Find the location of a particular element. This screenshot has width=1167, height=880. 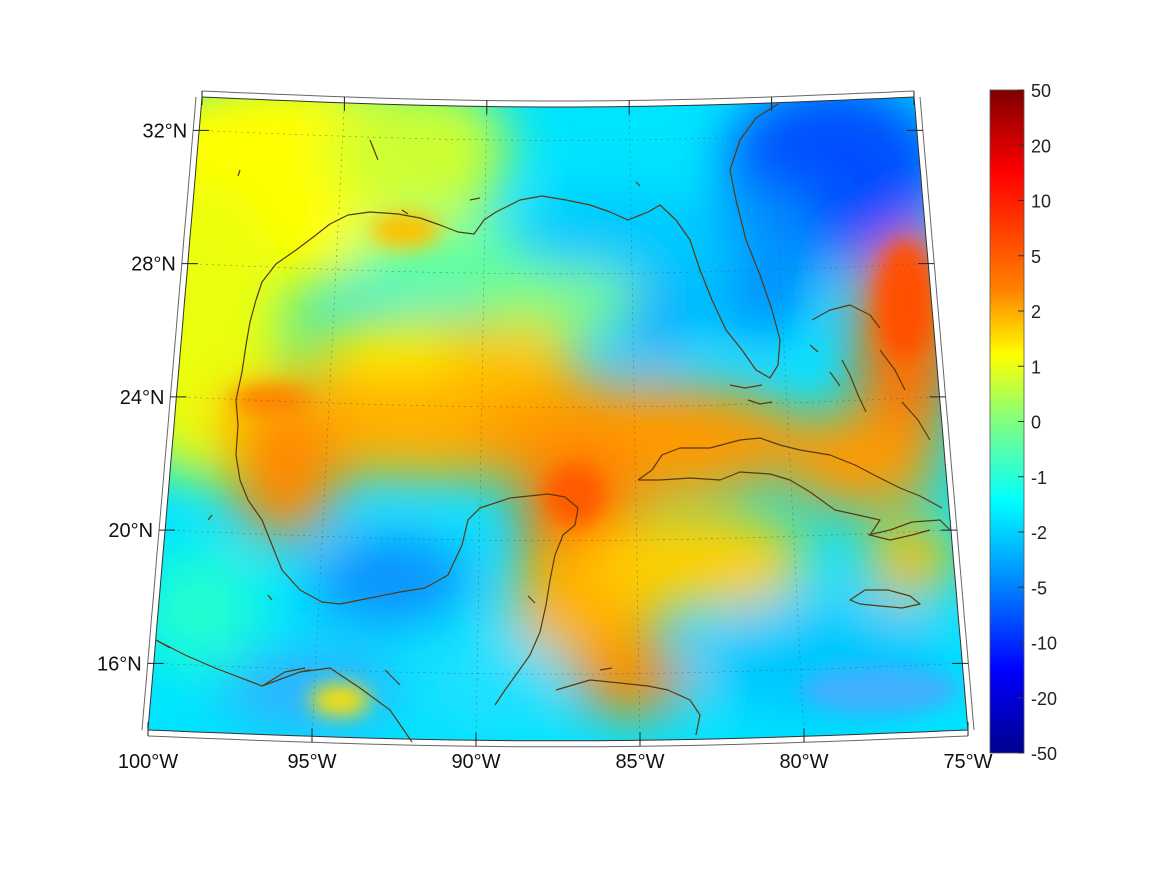

colorbar-tick-label: 1 is located at coordinates (1036, 367).